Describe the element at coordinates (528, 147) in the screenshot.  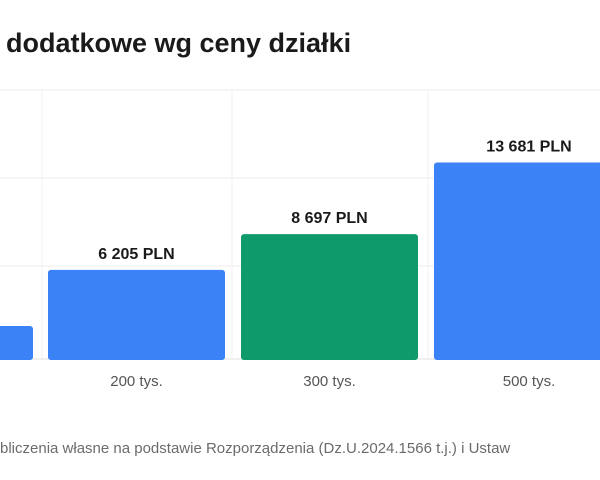
I see `bar-value-label: 13 681 PLN` at that location.